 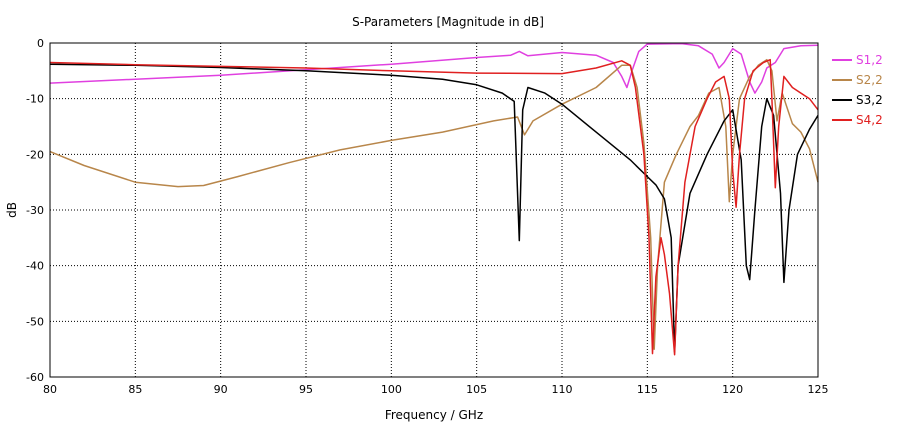 What do you see at coordinates (869, 60) in the screenshot?
I see `legend-label-S12: S1,2` at bounding box center [869, 60].